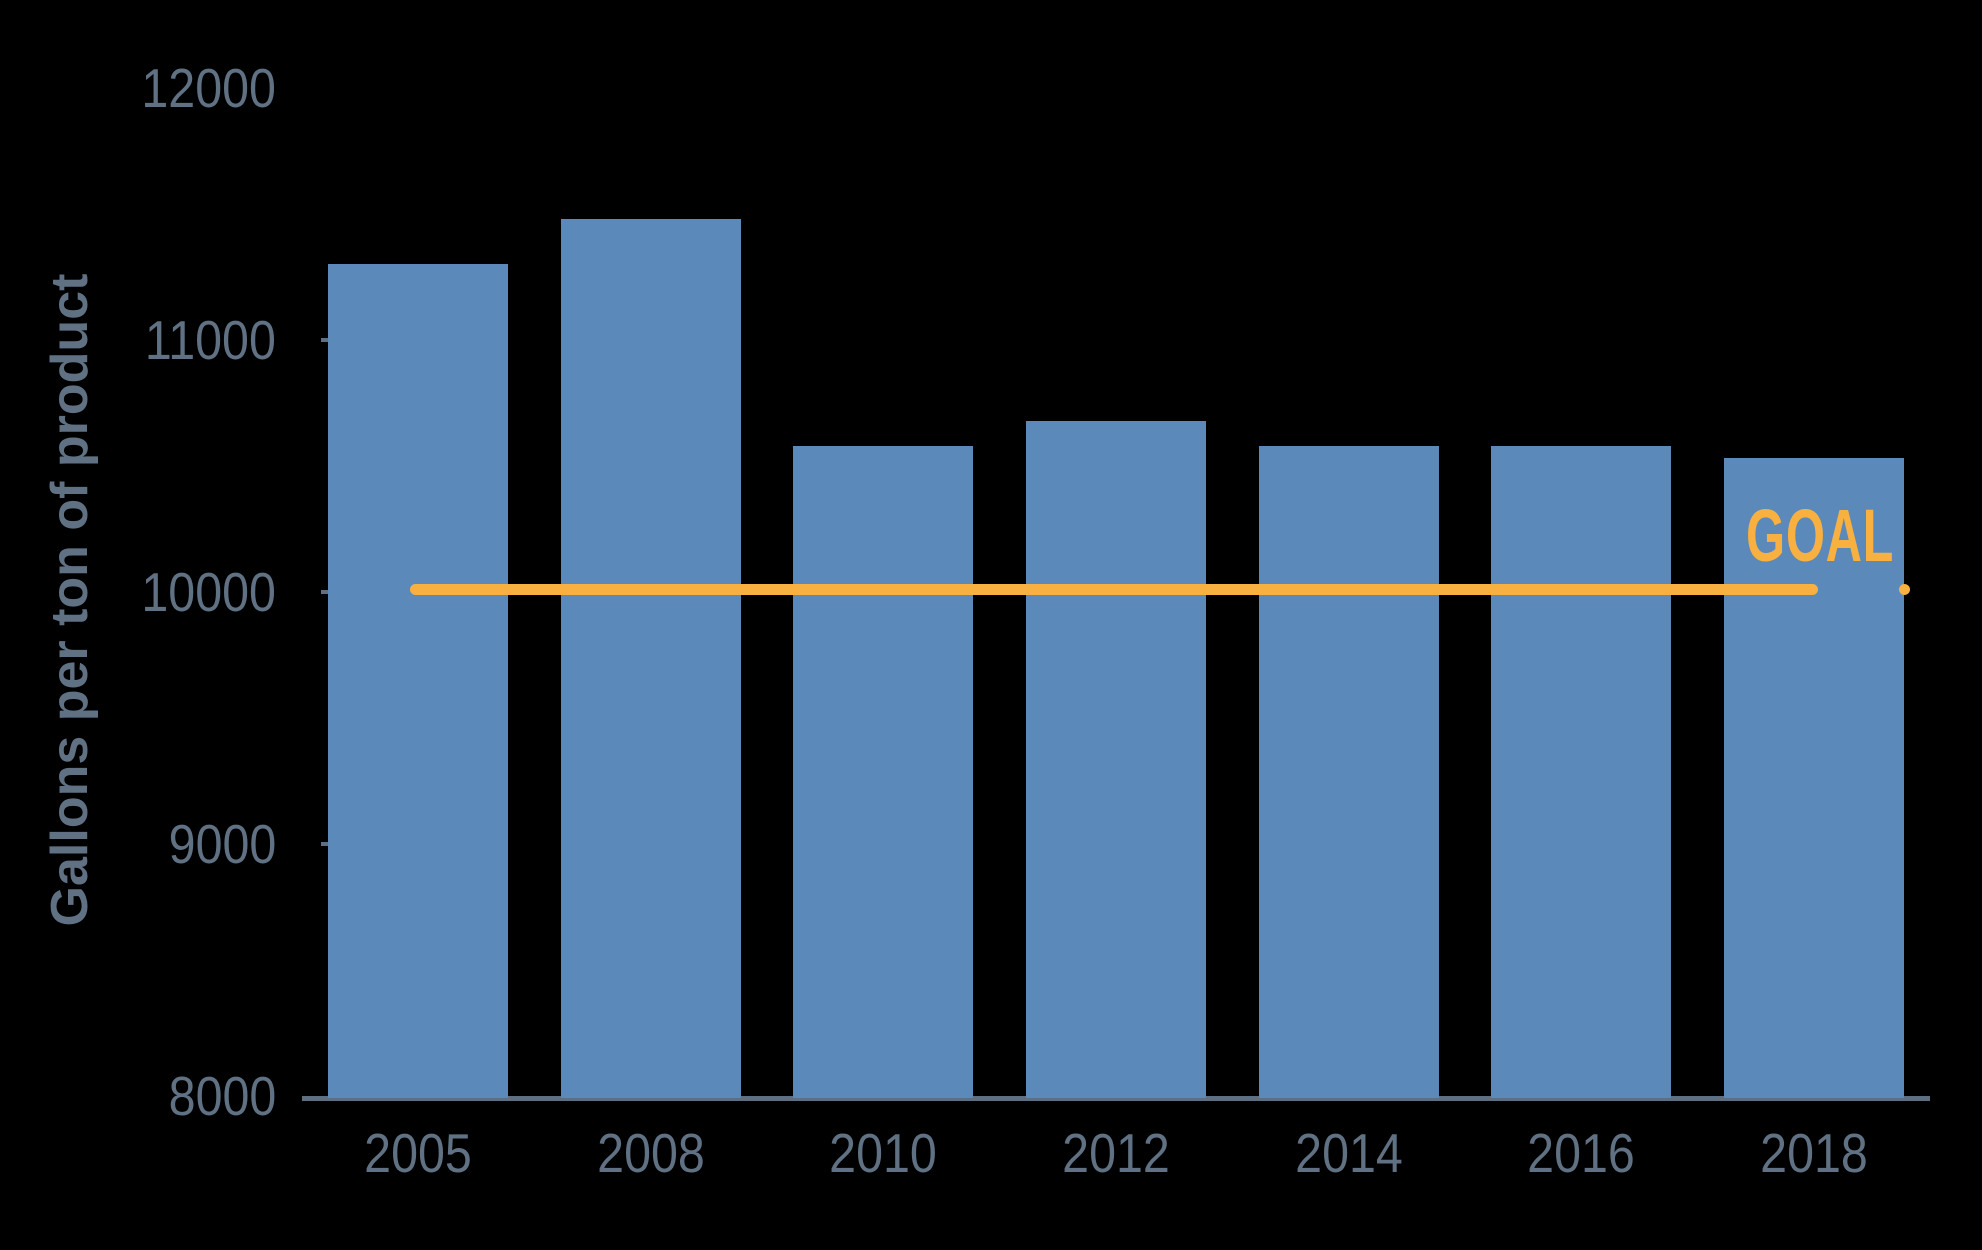 The width and height of the screenshot is (1982, 1250). Describe the element at coordinates (222, 844) in the screenshot. I see `y-tick-label-9000: 9000` at that location.